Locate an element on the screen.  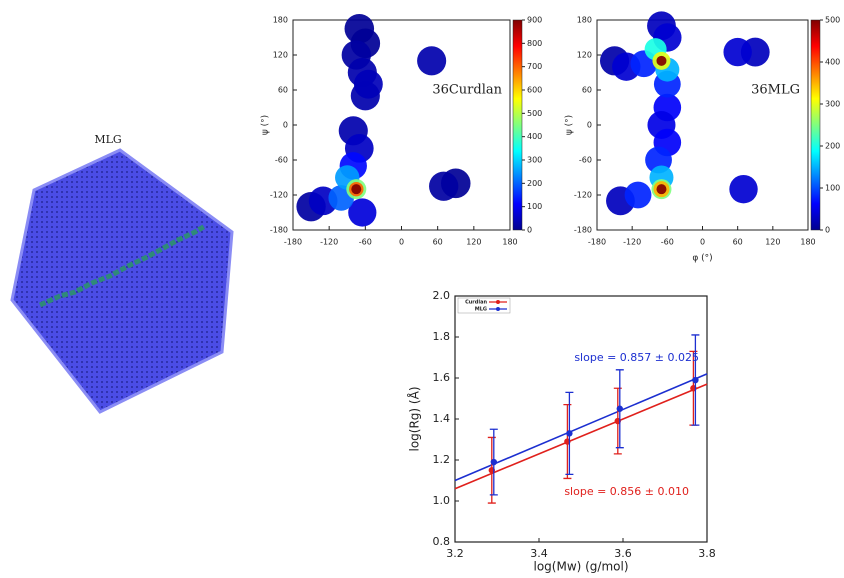
y-tick-label: 2.0 is located at coordinates (442, 295).